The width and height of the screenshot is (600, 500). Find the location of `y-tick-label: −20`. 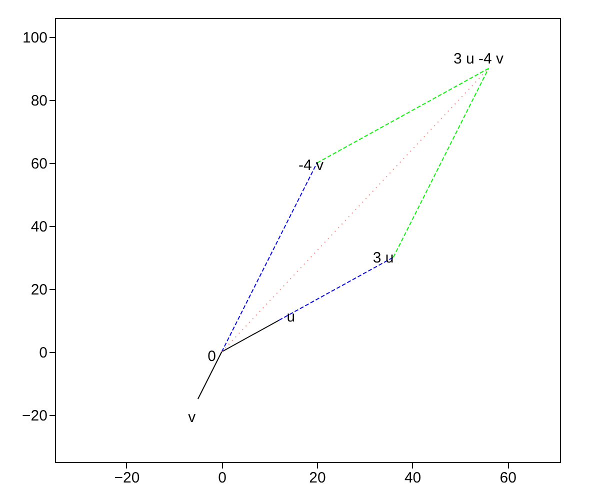

y-tick-label: −20 is located at coordinates (35, 415).